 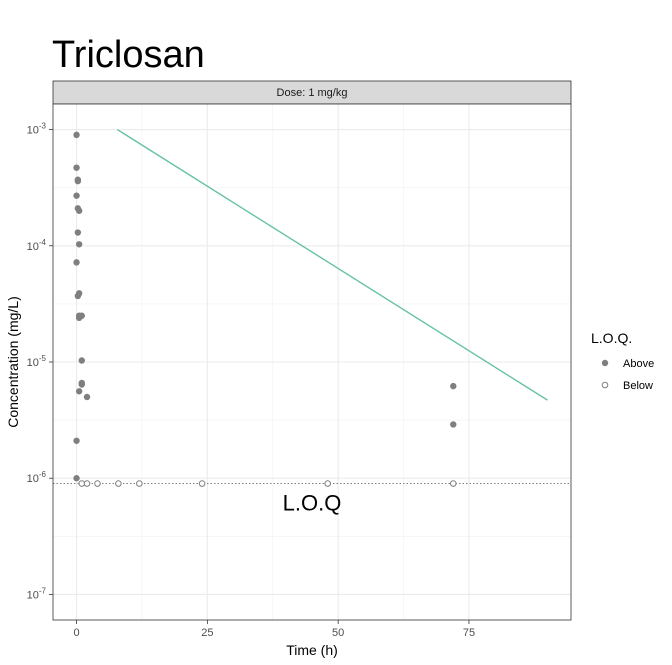 What do you see at coordinates (312, 503) in the screenshot?
I see `loq-label: L.O.Q` at bounding box center [312, 503].